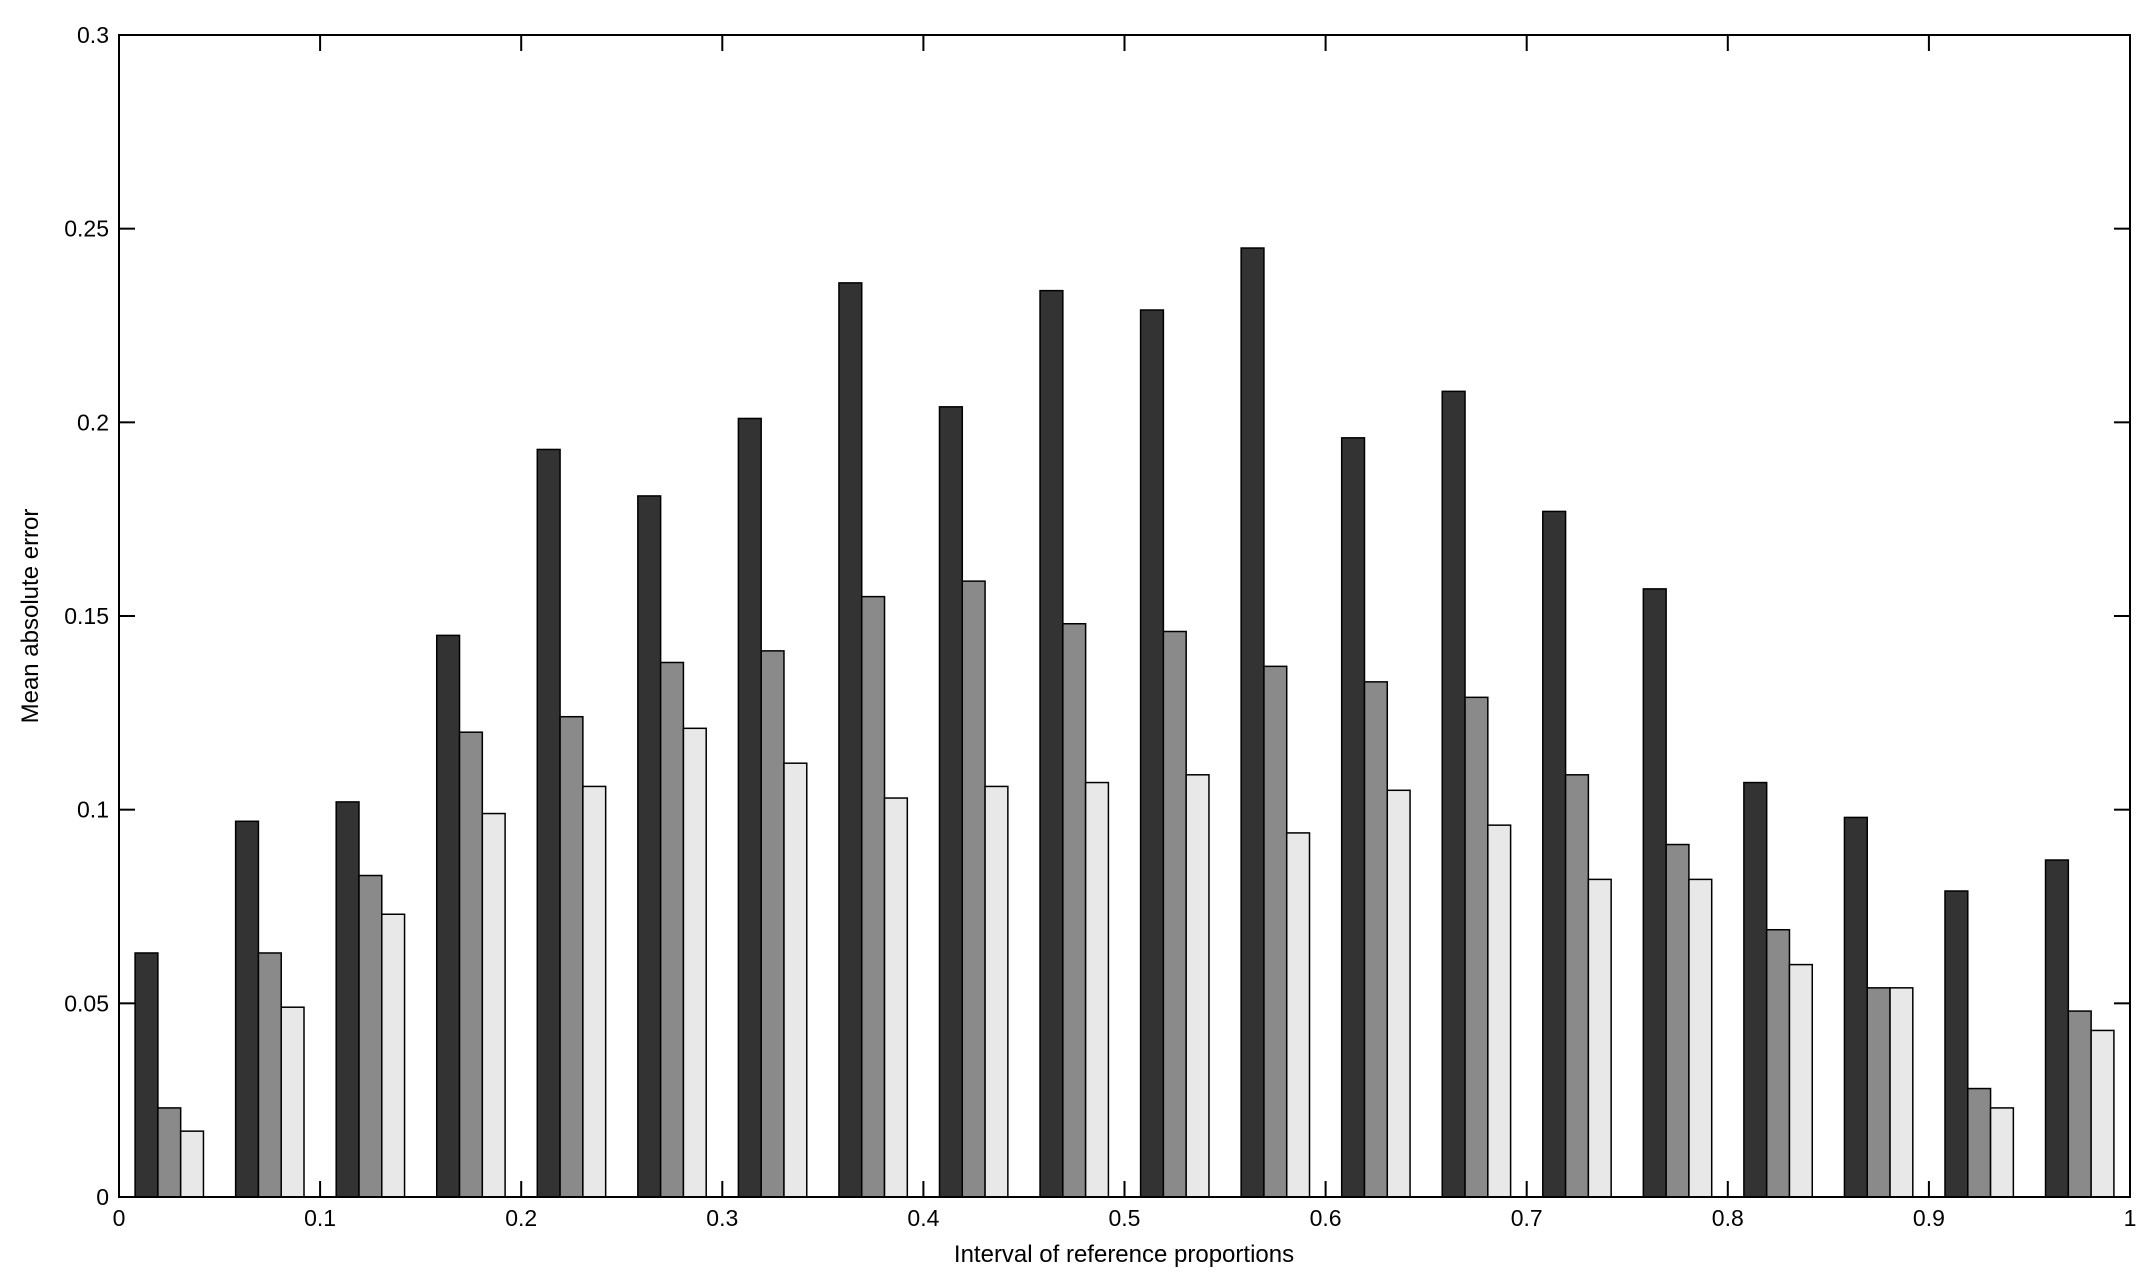 Image resolution: width=2154 pixels, height=1274 pixels. Describe the element at coordinates (1124, 1254) in the screenshot. I see `x-axis-label: Interval of reference proportions` at that location.